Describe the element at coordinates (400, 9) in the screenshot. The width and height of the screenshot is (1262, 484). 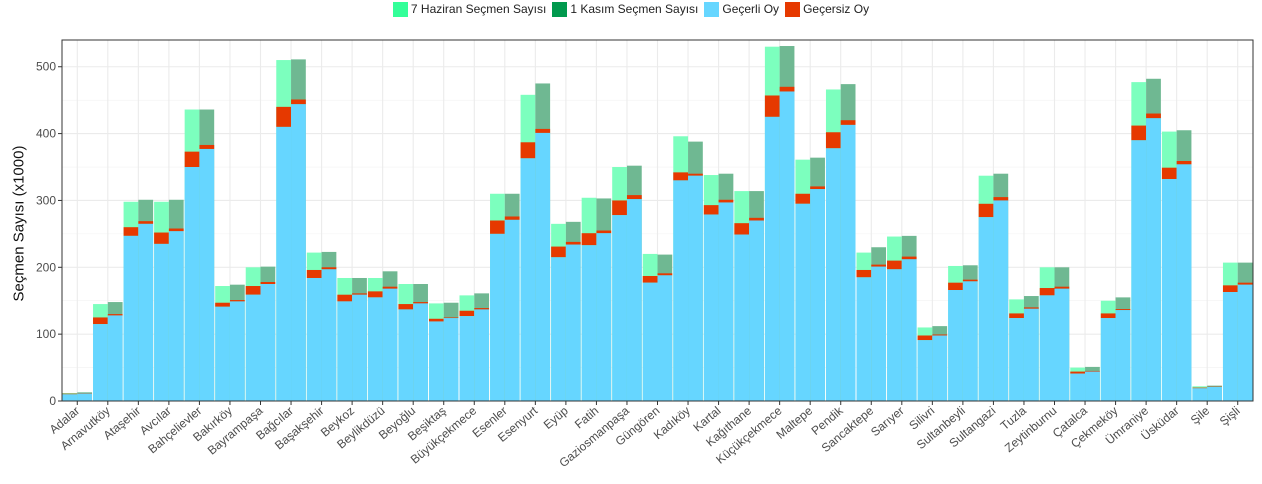
I see `legend-swatch-june` at that location.